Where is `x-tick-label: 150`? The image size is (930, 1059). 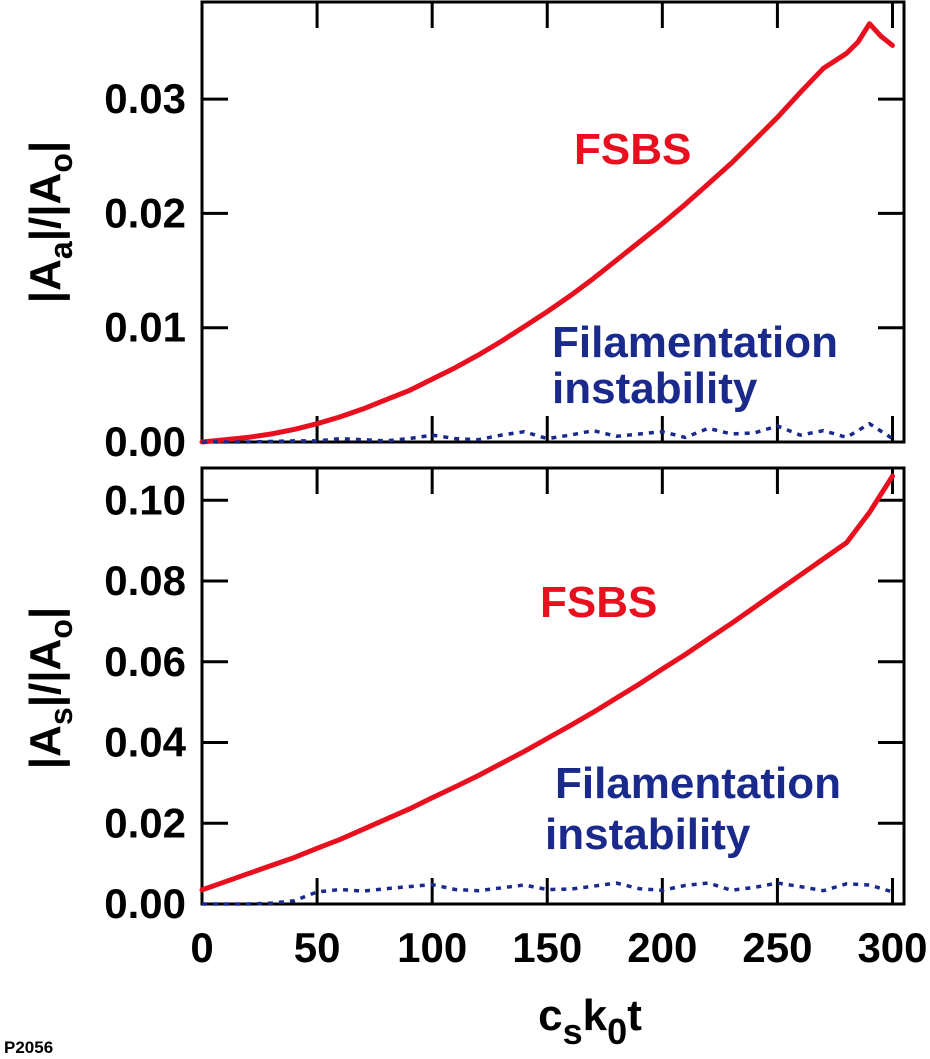 x-tick-label: 150 is located at coordinates (547, 947).